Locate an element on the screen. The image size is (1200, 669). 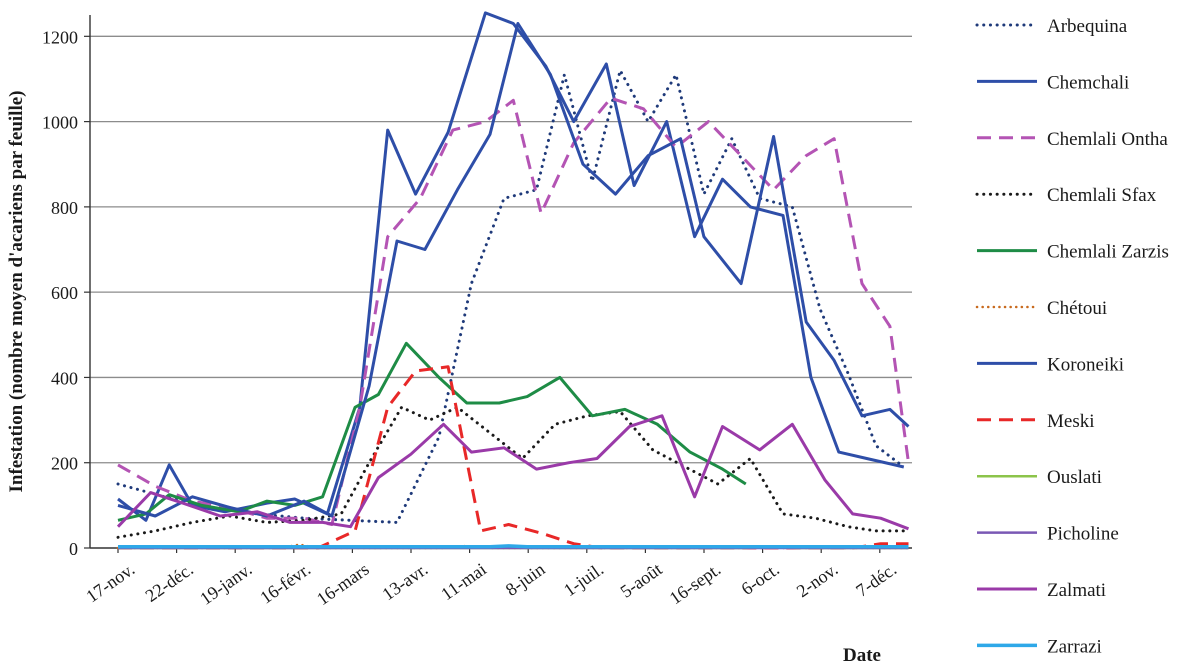
x-tick-label: 16-févr. is located at coordinates (285, 583).